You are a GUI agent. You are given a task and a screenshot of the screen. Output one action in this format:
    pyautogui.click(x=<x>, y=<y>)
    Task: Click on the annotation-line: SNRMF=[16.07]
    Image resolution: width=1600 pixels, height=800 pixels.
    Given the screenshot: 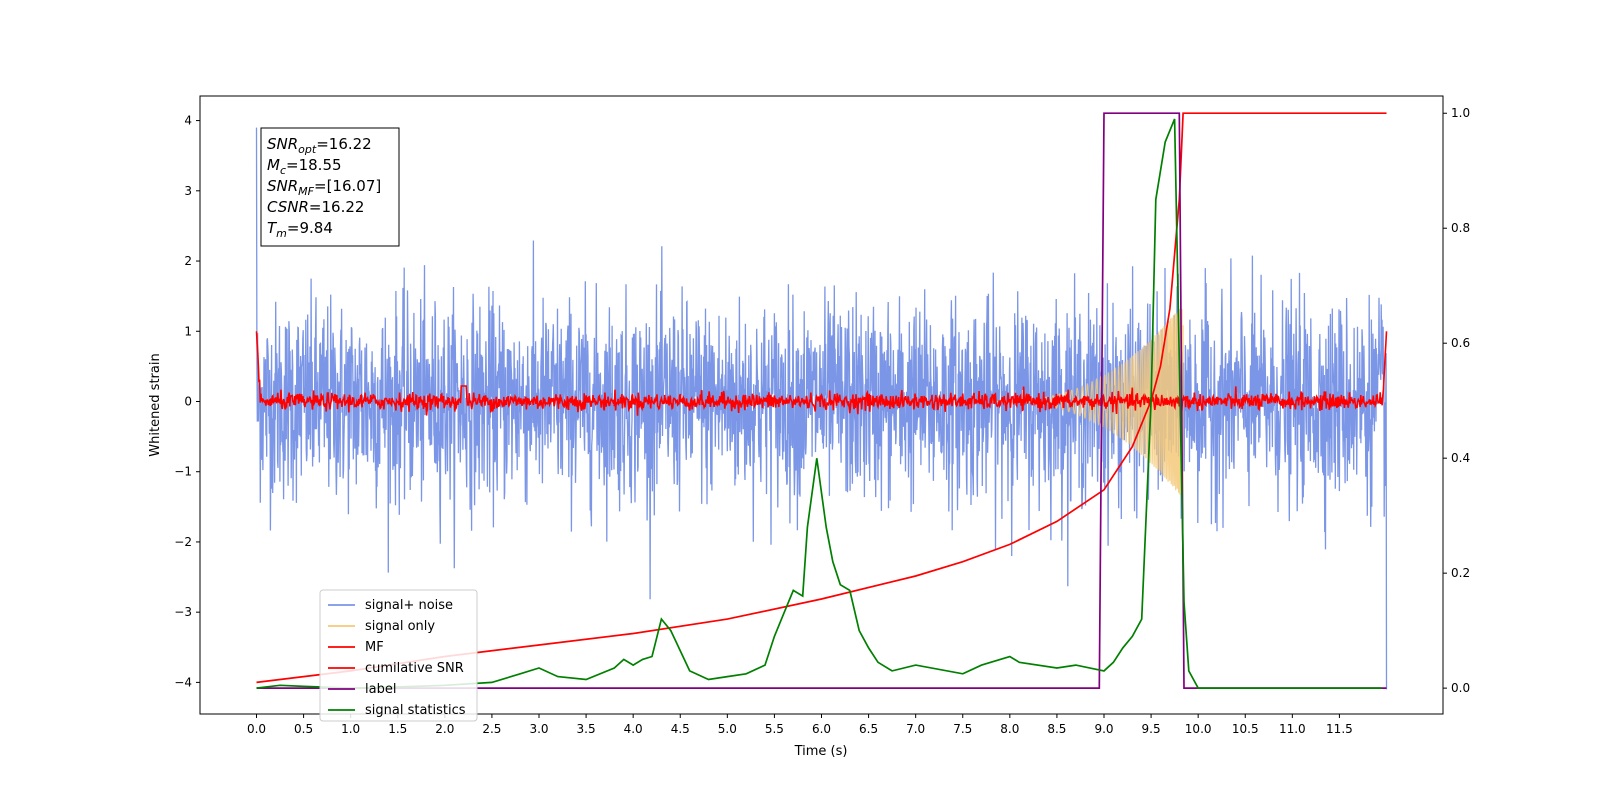 What is the action you would take?
    pyautogui.click(x=324, y=187)
    